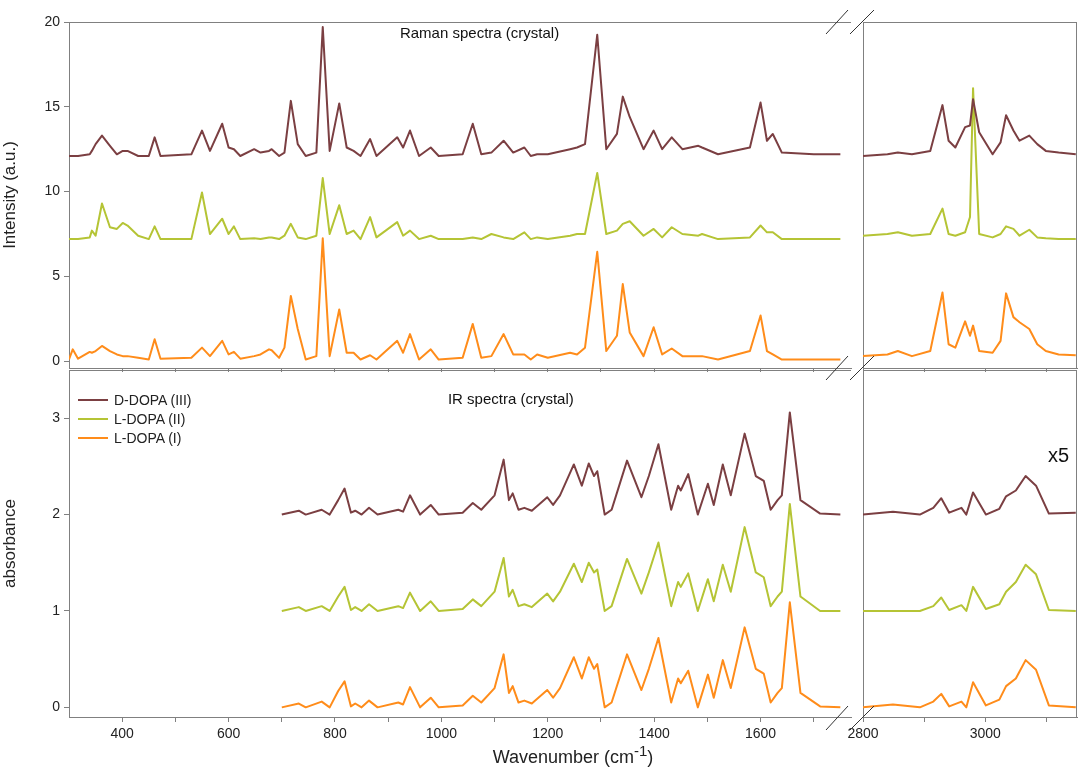 The width and height of the screenshot is (1079, 781). Describe the element at coordinates (9, 195) in the screenshot. I see `y-axis-title: Intensity (a.u.)` at that location.